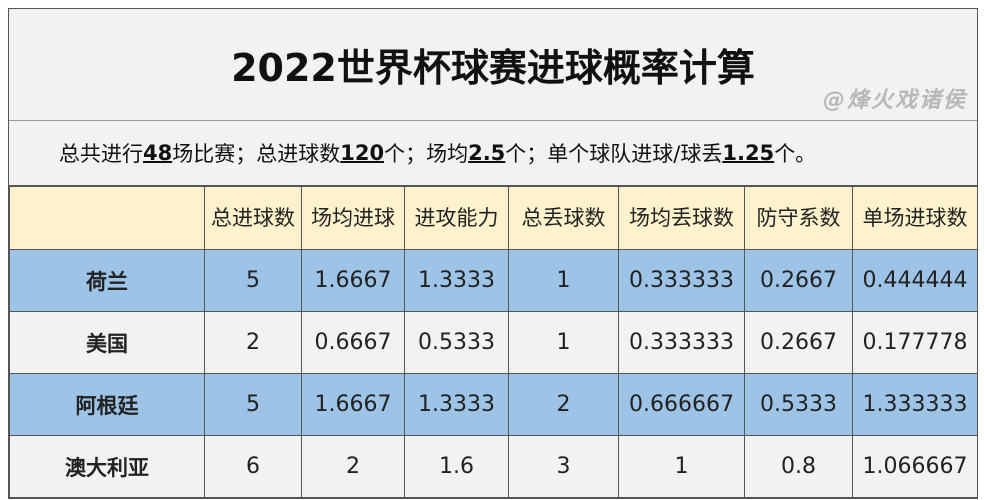 The width and height of the screenshot is (984, 500). Describe the element at coordinates (915, 280) in the screenshot. I see `table-cell: 0.444444` at that location.